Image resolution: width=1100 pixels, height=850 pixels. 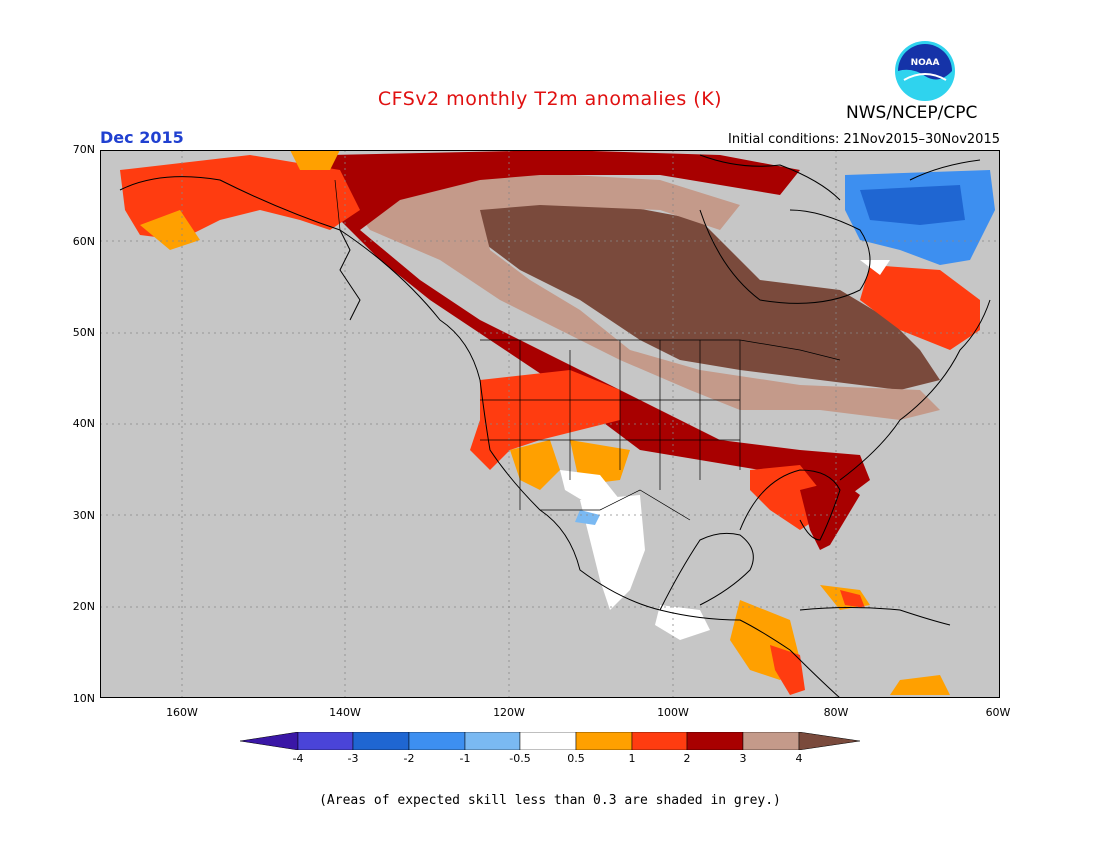 I want to click on colorbar-arrow-right, so click(x=829, y=741).